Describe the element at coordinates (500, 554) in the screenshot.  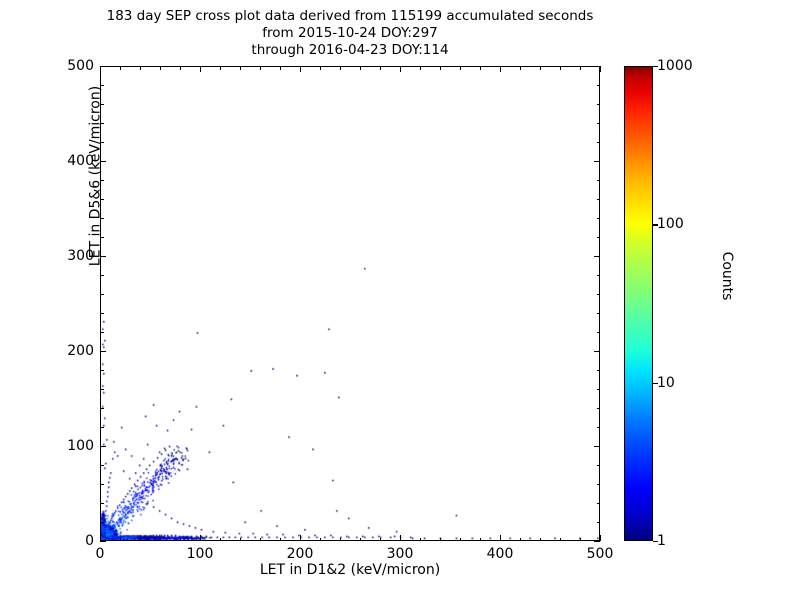
I see `x-tick-label: 400` at that location.